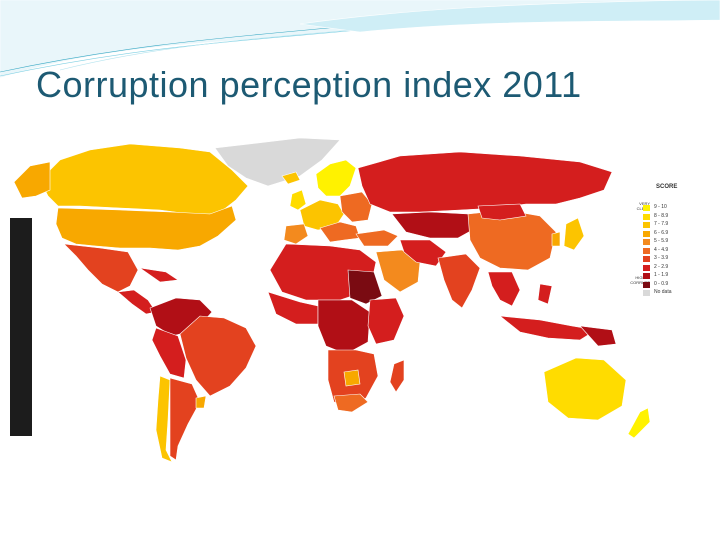 The height and width of the screenshot is (540, 720). I want to click on legend-item: 1 - 1.9, so click(656, 276).